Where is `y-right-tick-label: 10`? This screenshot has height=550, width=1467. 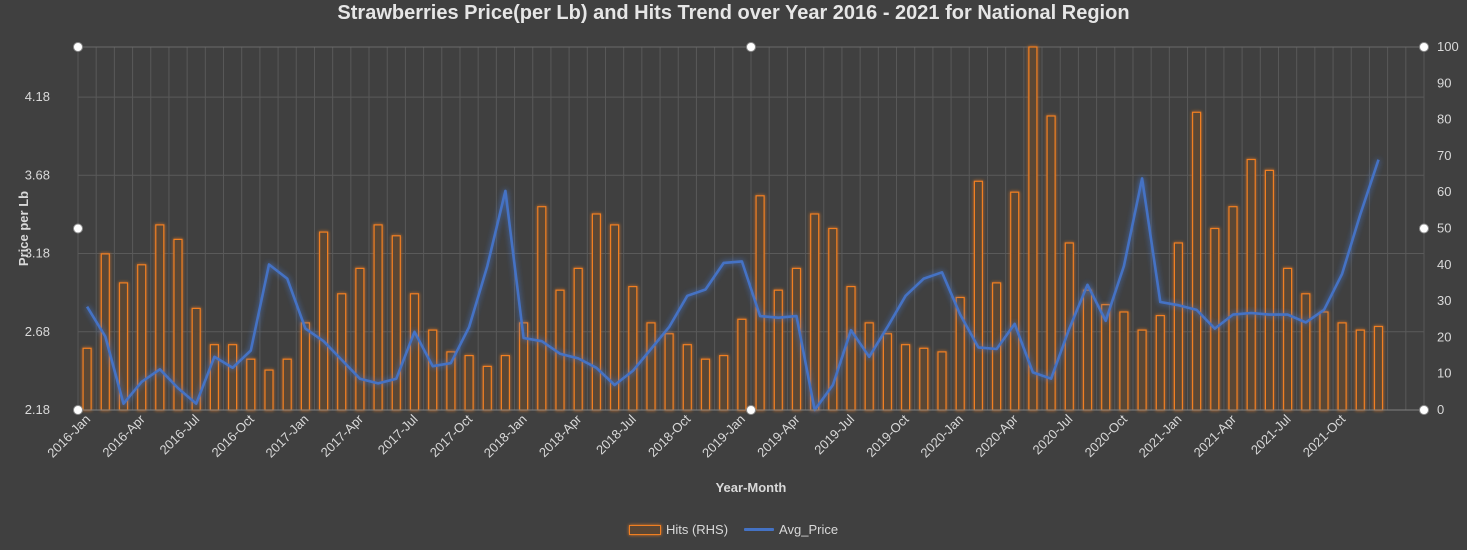
y-right-tick-label: 10 is located at coordinates (1444, 373).